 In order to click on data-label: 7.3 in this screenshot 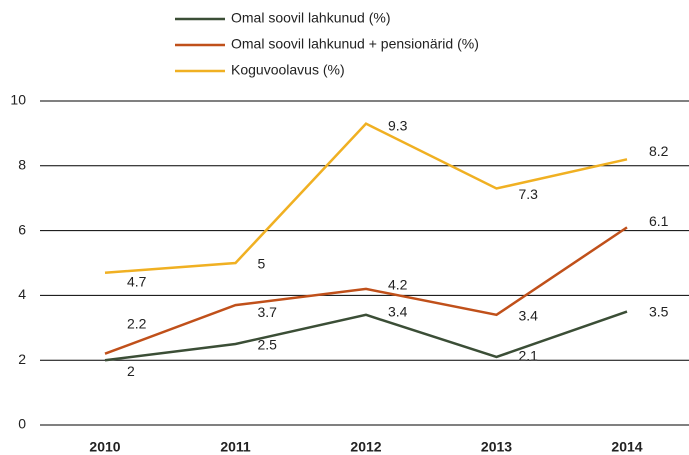, I will do `click(529, 194)`.